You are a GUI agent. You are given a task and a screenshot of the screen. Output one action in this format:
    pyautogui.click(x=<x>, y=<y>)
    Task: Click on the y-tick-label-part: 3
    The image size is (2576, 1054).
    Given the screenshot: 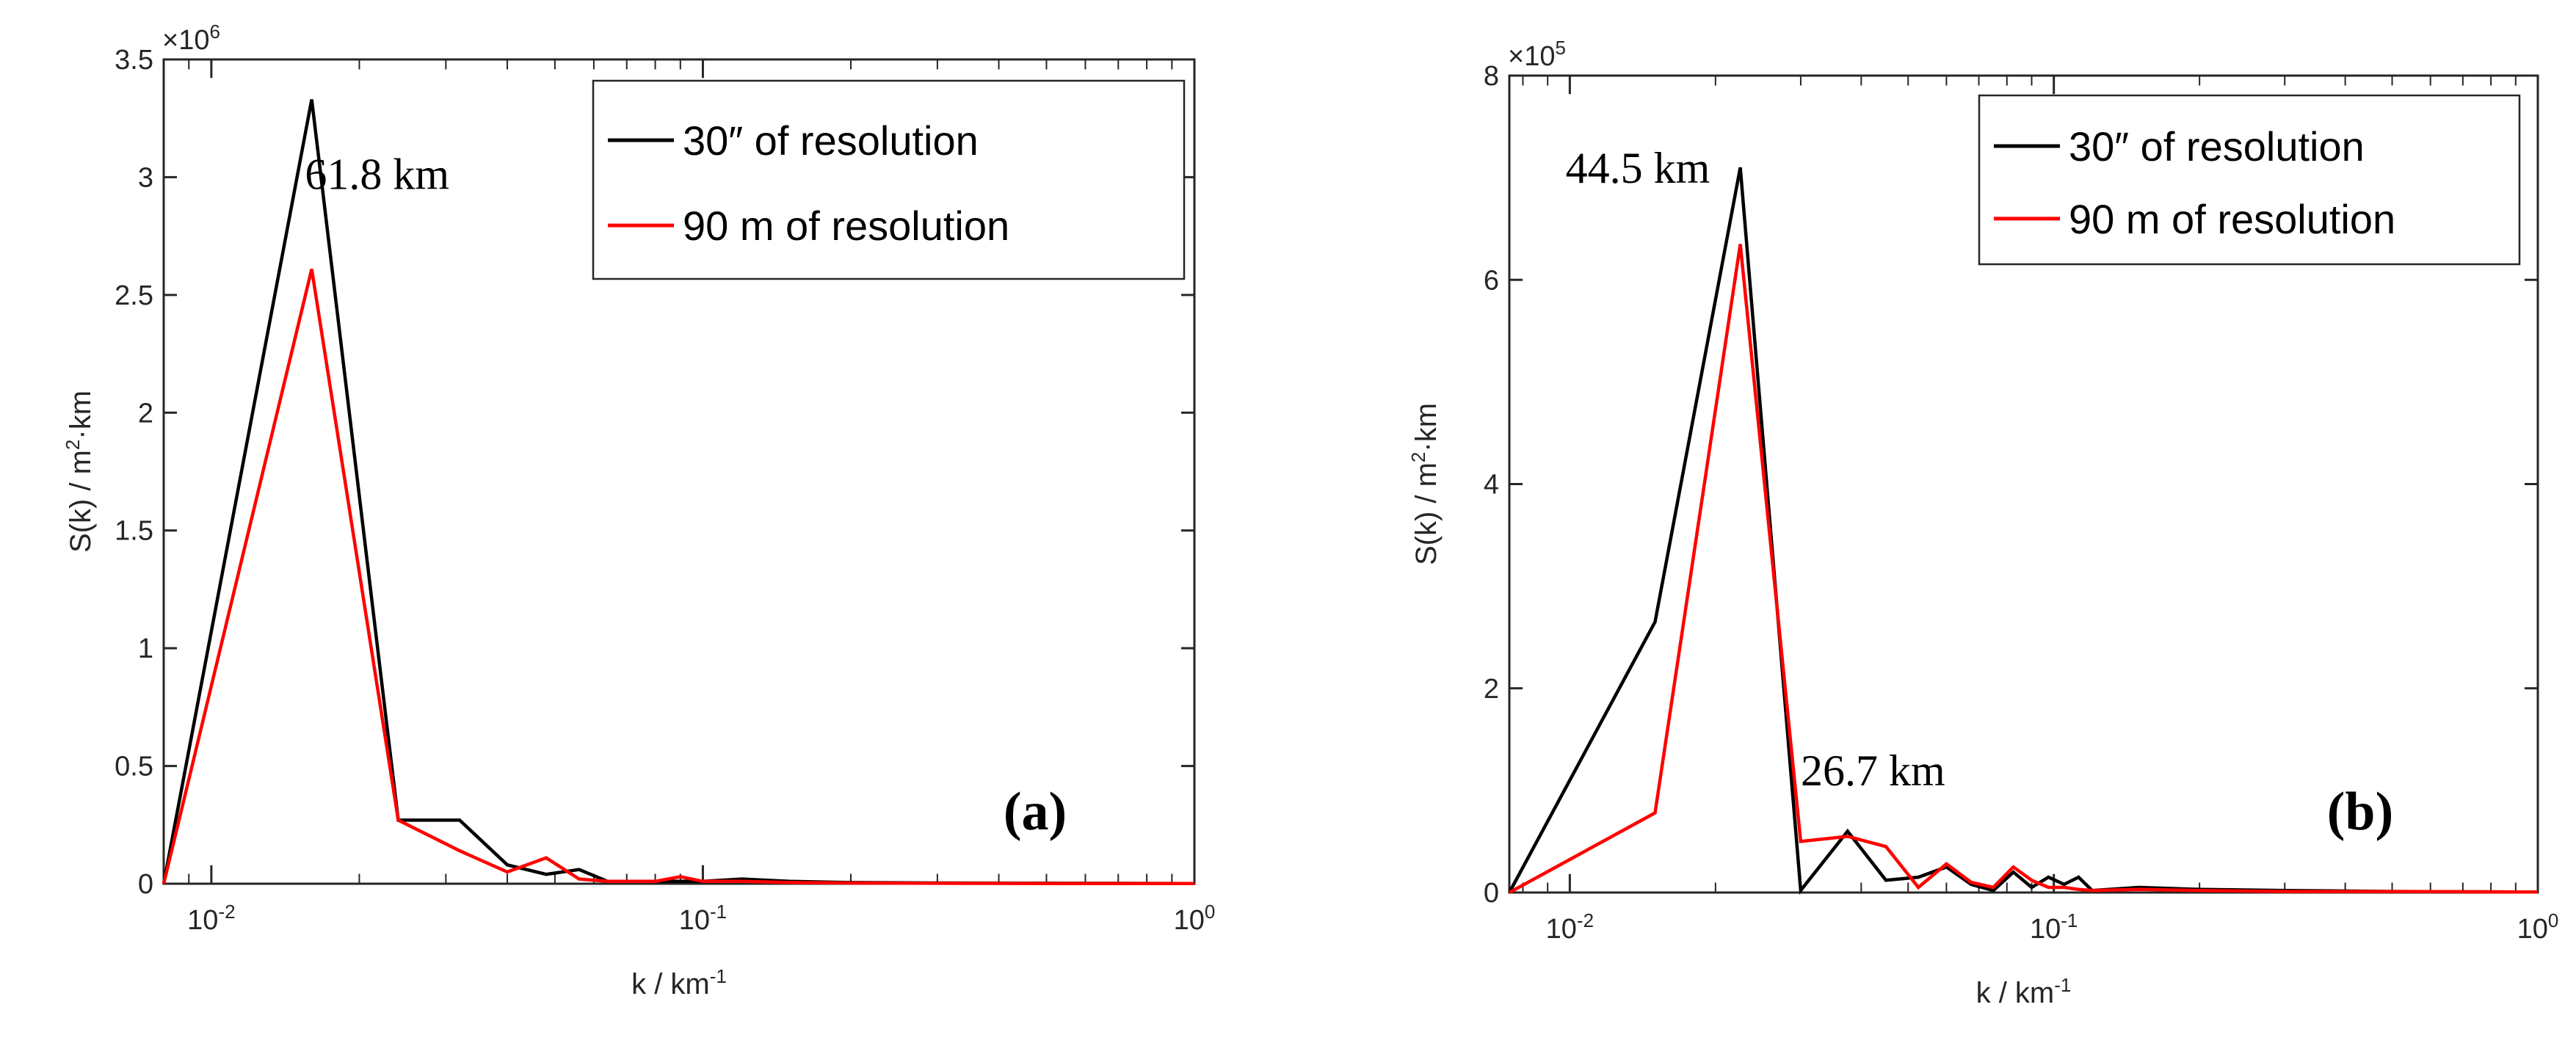 What is the action you would take?
    pyautogui.click(x=146, y=177)
    